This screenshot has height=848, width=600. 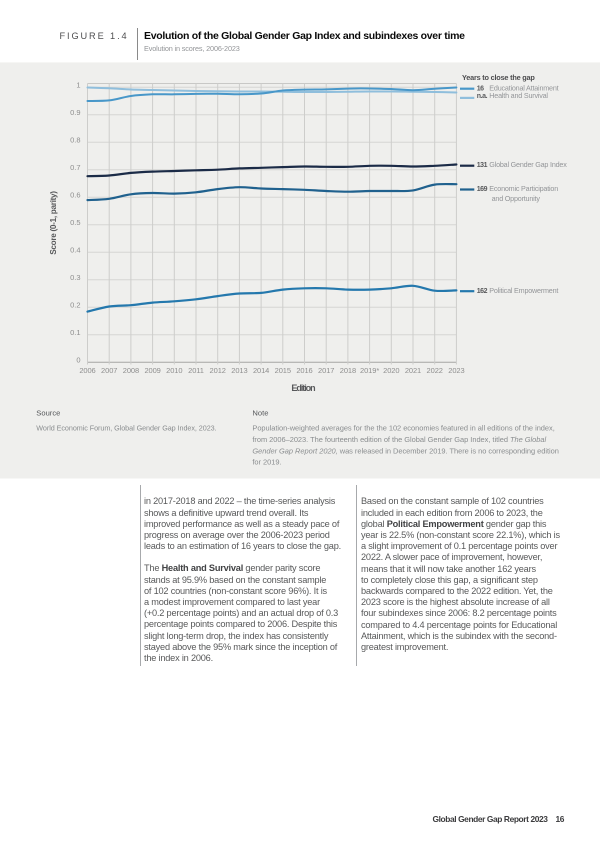 I want to click on svg-text: 0.7, so click(x=75, y=167).